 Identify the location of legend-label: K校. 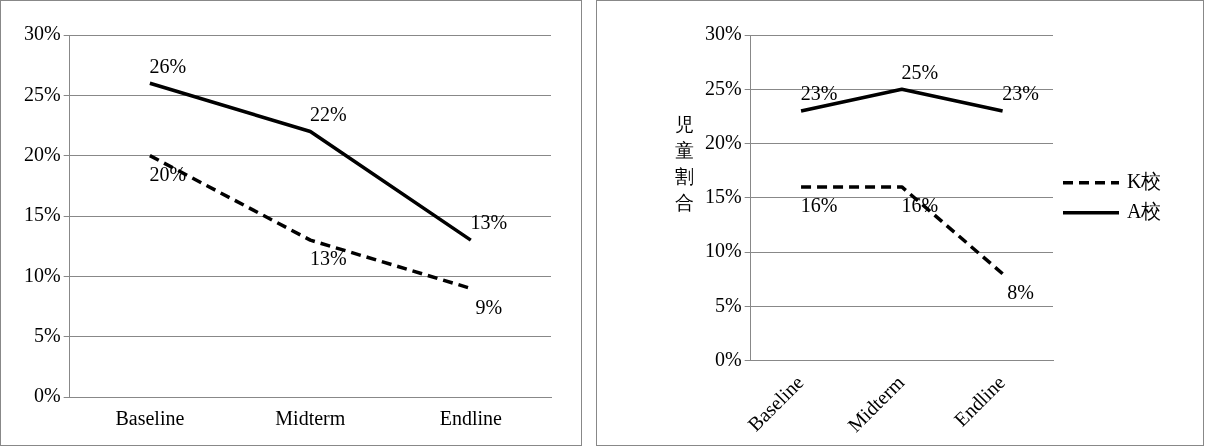
(1144, 181).